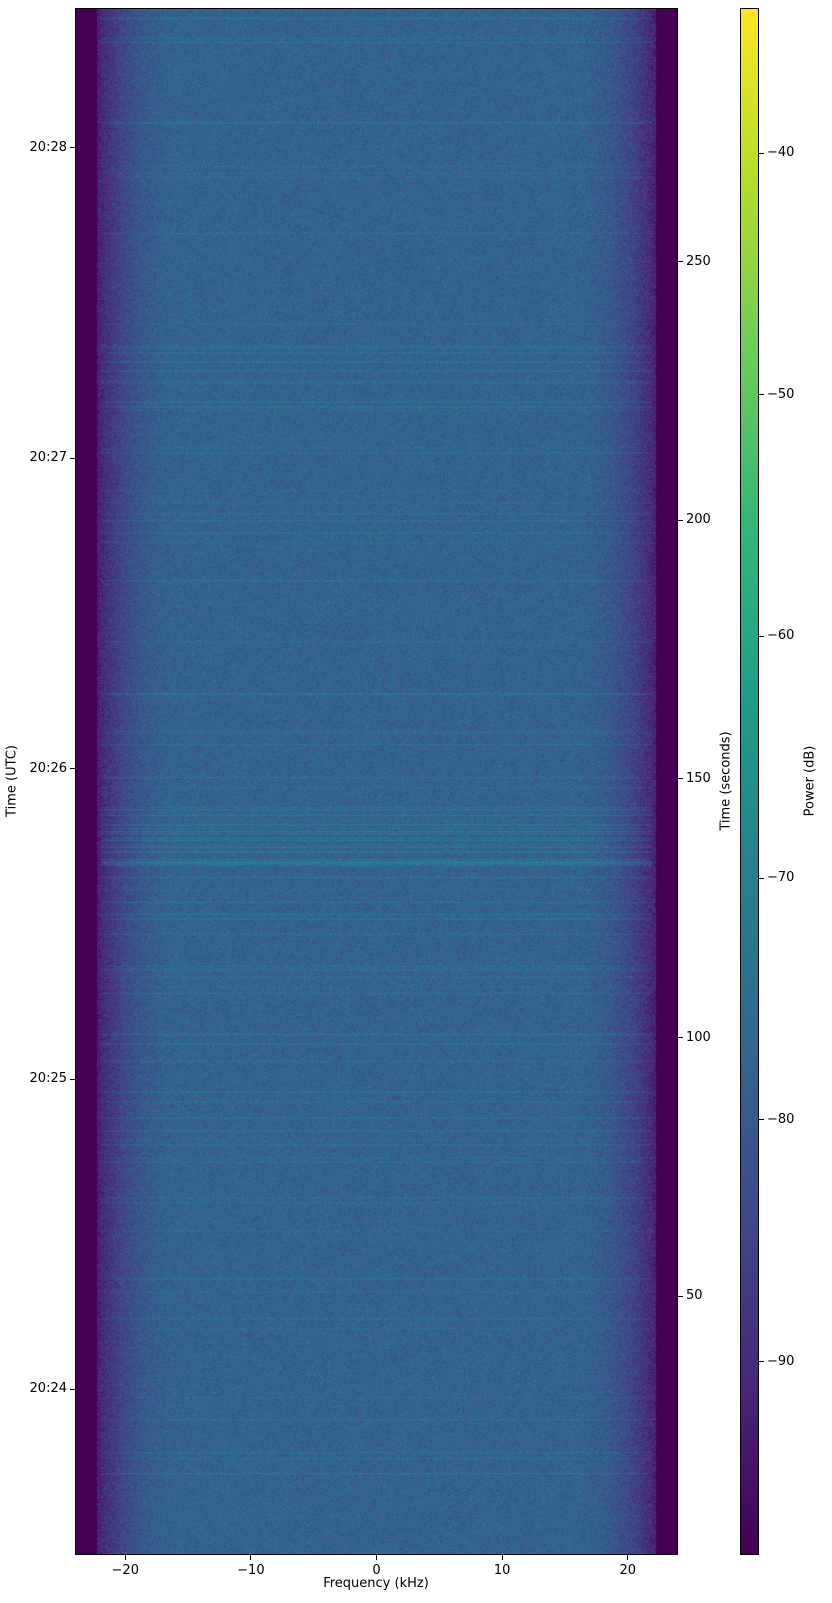  What do you see at coordinates (12, 781) in the screenshot?
I see `y-axis-left-label: Time (UTC)` at bounding box center [12, 781].